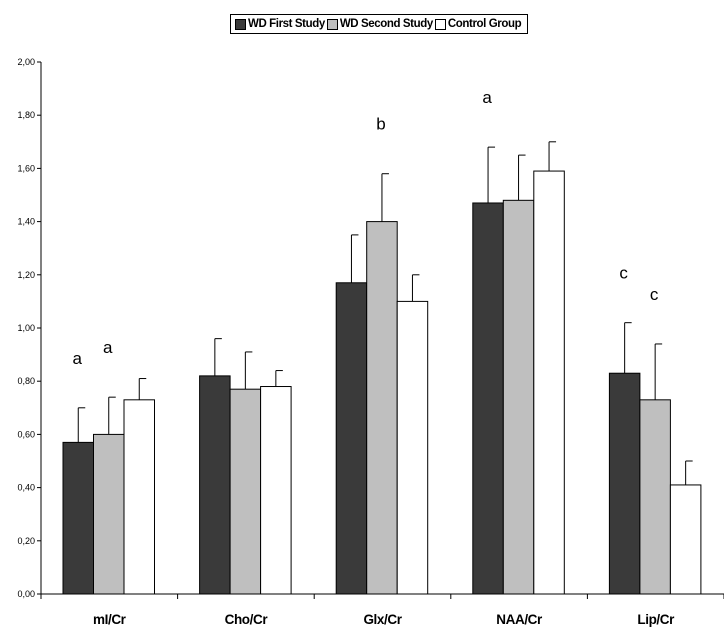  I want to click on x-category-label: NAA/Cr, so click(519, 619).